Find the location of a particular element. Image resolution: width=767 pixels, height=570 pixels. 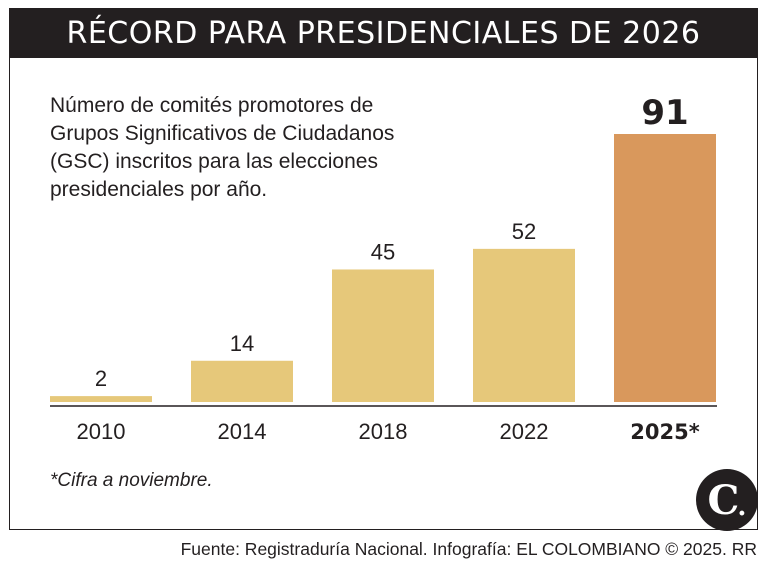

x-tick-label: 2010 is located at coordinates (101, 431).